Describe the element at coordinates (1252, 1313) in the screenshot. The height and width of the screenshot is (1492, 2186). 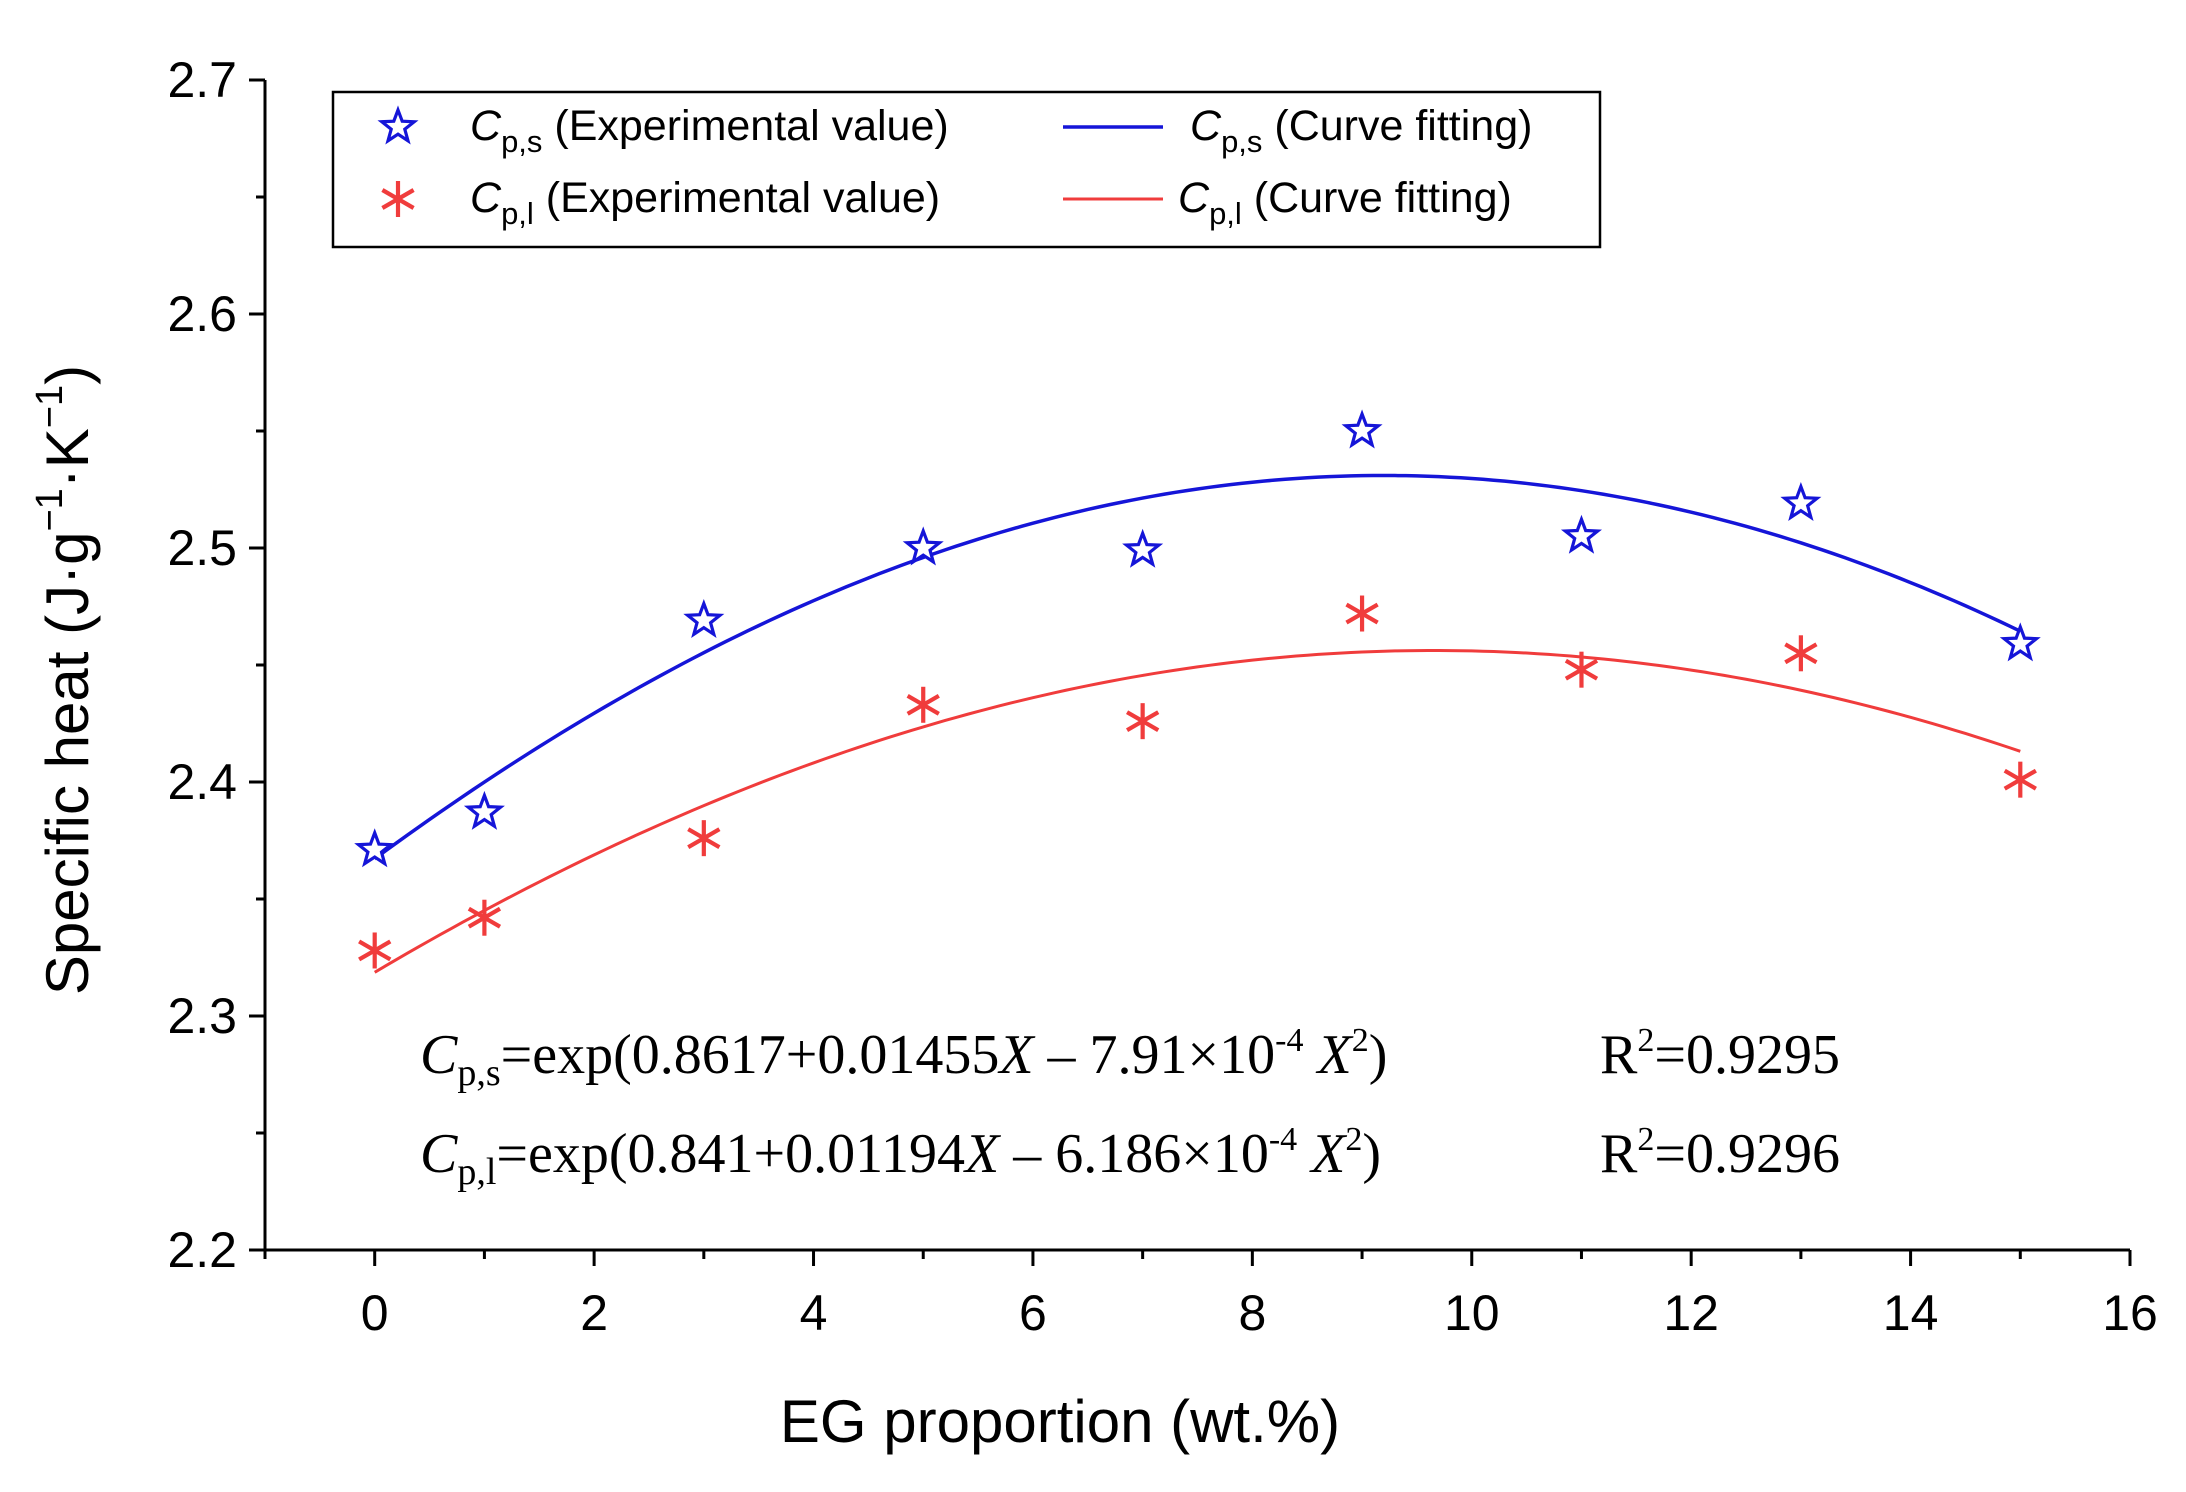
I see `x-tick-label: 8` at that location.